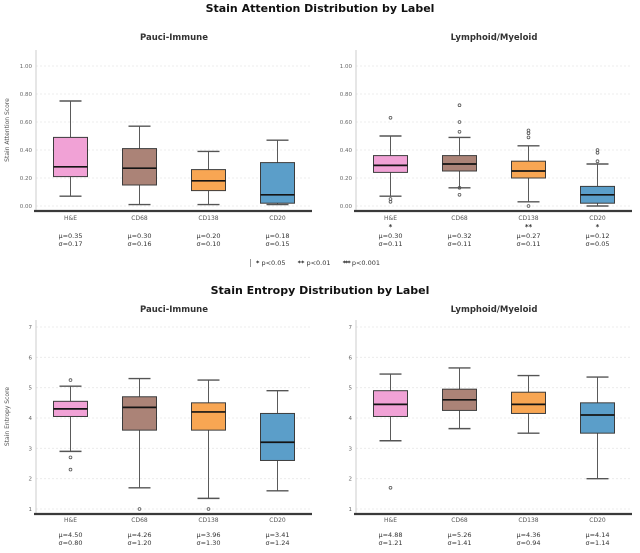 The image size is (640, 553). Describe the element at coordinates (277, 236) in the screenshot. I see `svg-text: μ=0.18` at that location.